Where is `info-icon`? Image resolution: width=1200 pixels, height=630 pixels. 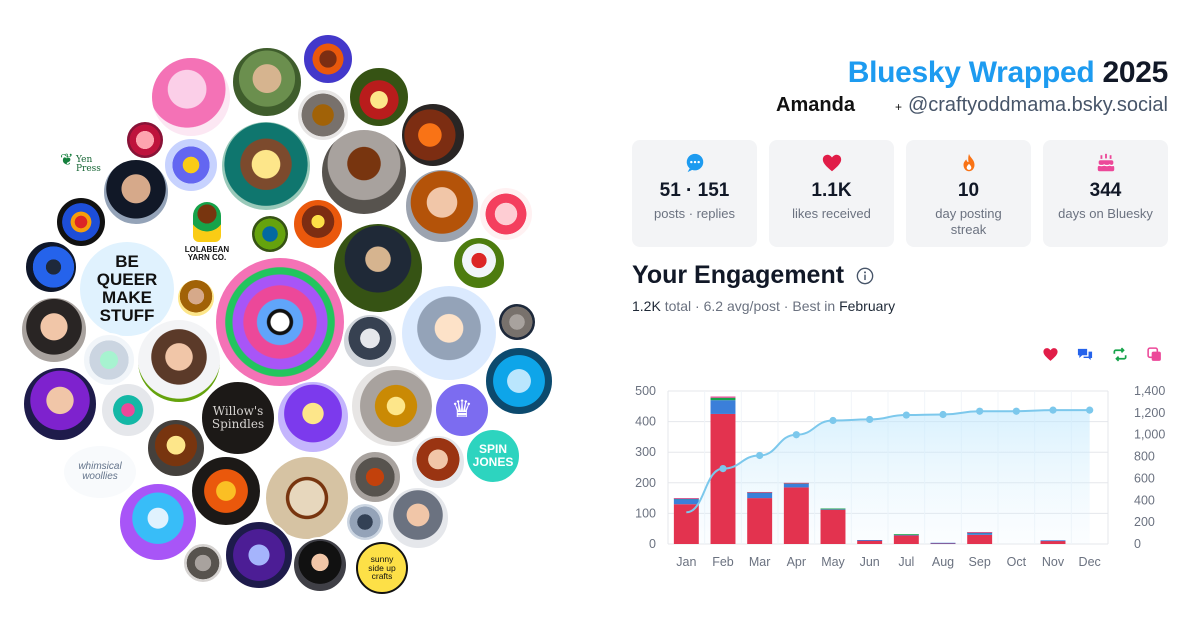 info-icon is located at coordinates (865, 276).